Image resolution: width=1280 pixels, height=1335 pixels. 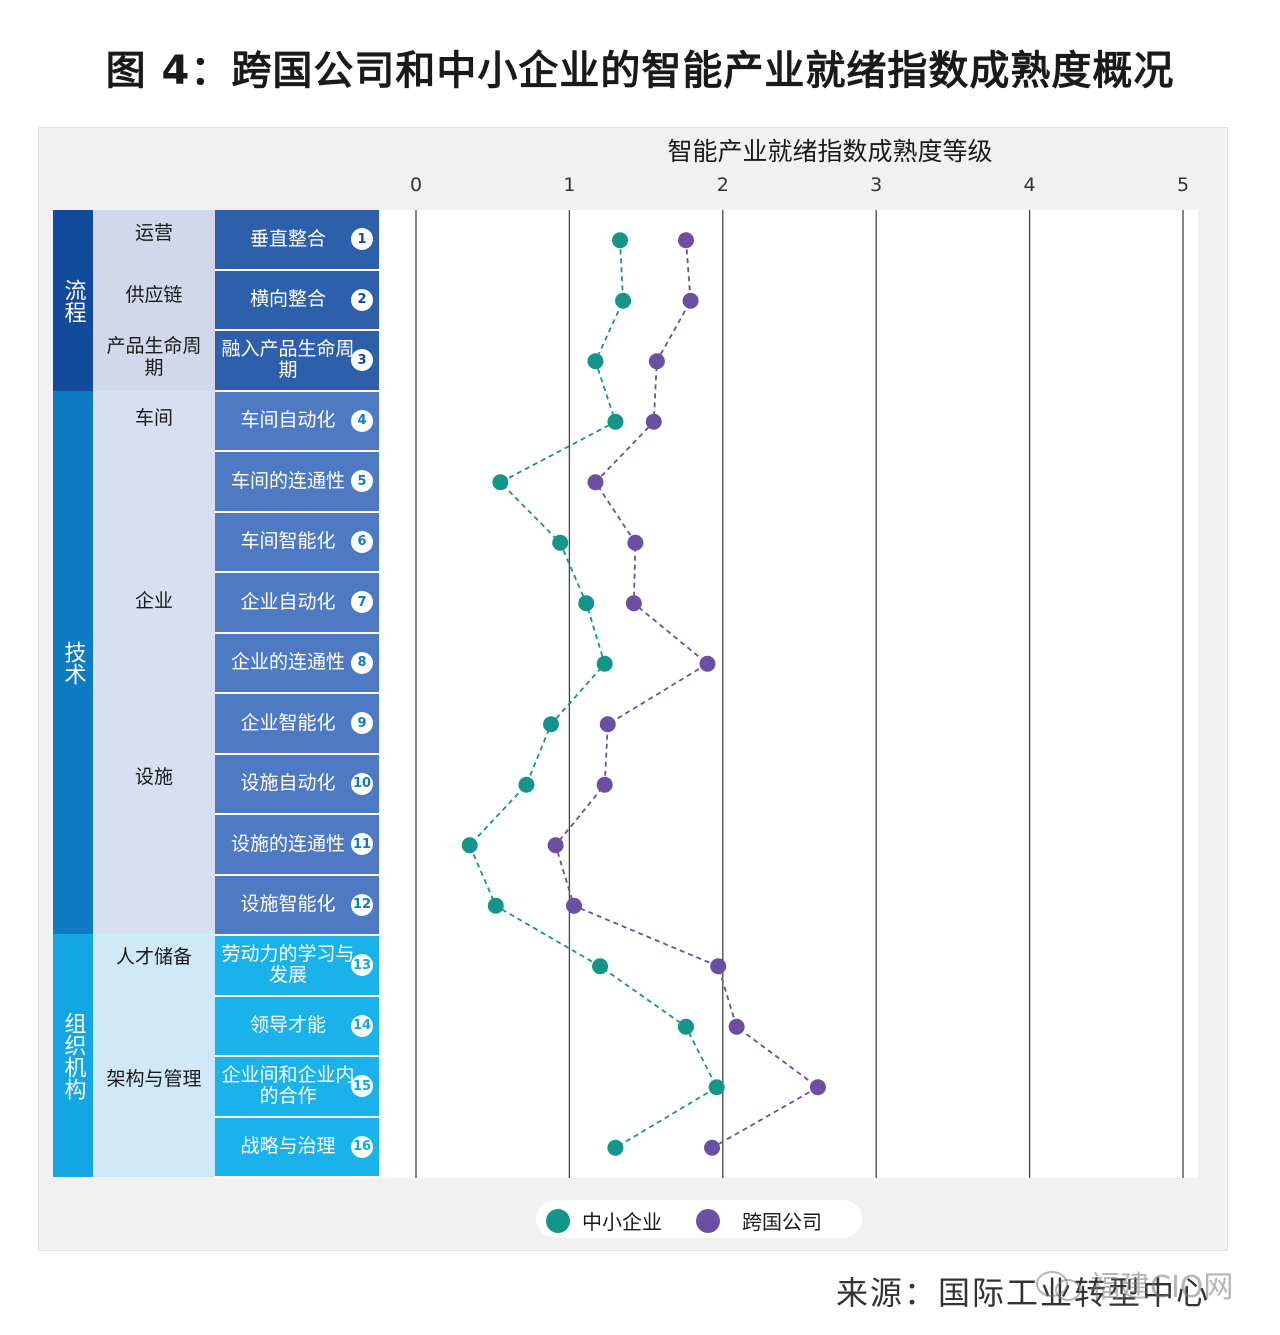 What do you see at coordinates (288, 722) in the screenshot?
I see `dimension-label: 企业智能化` at bounding box center [288, 722].